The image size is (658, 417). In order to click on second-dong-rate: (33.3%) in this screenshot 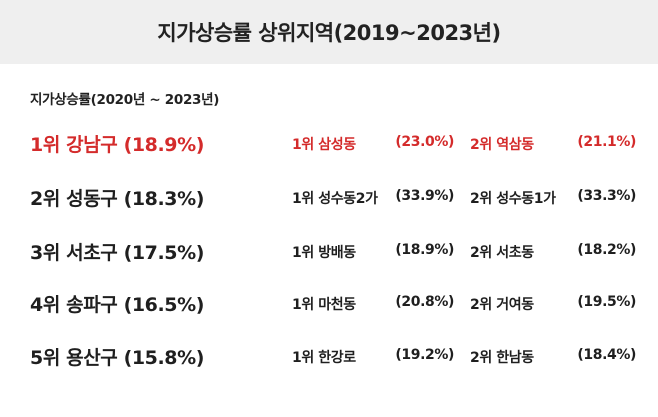, I will do `click(606, 196)`.